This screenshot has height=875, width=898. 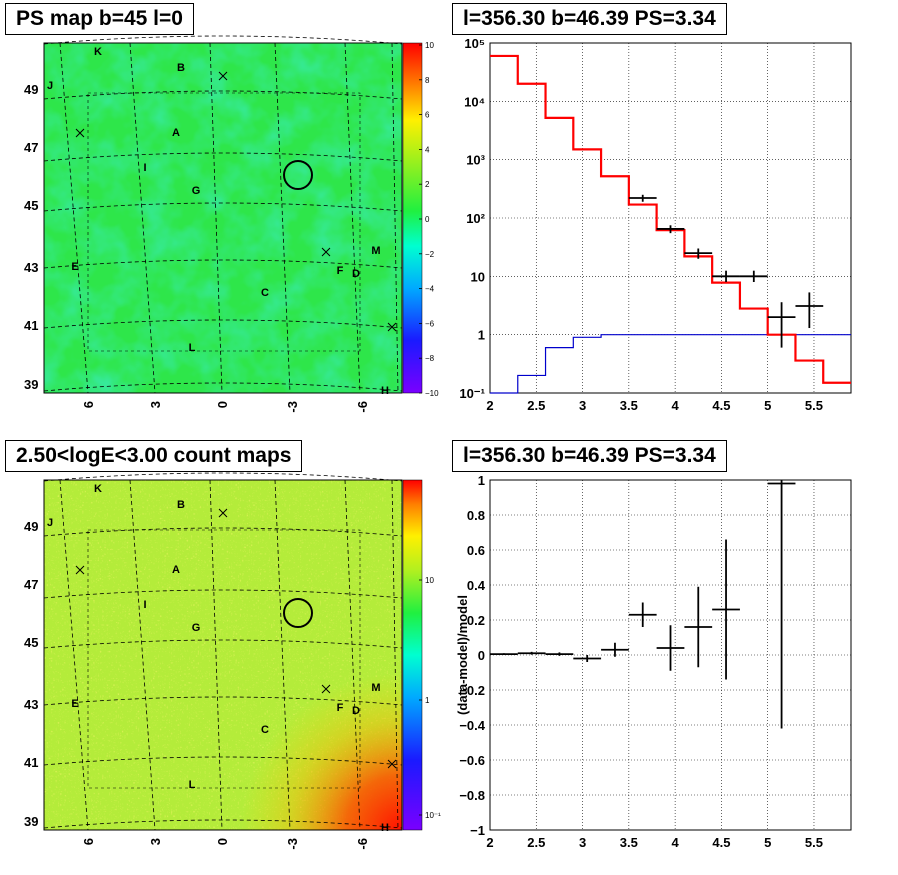 I want to click on lat-tick-label: 39, so click(x=31, y=821).